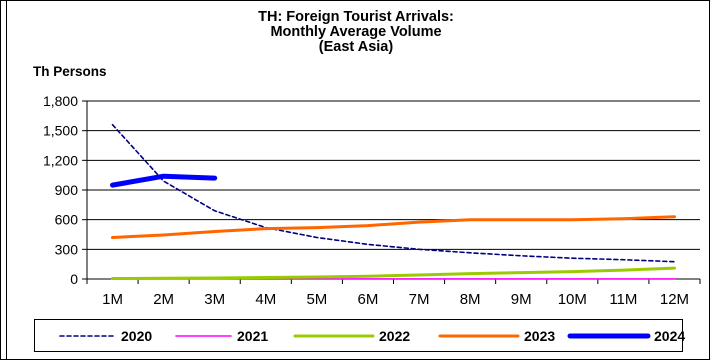  Describe the element at coordinates (164, 180) in the screenshot. I see `series-line-2024` at that location.